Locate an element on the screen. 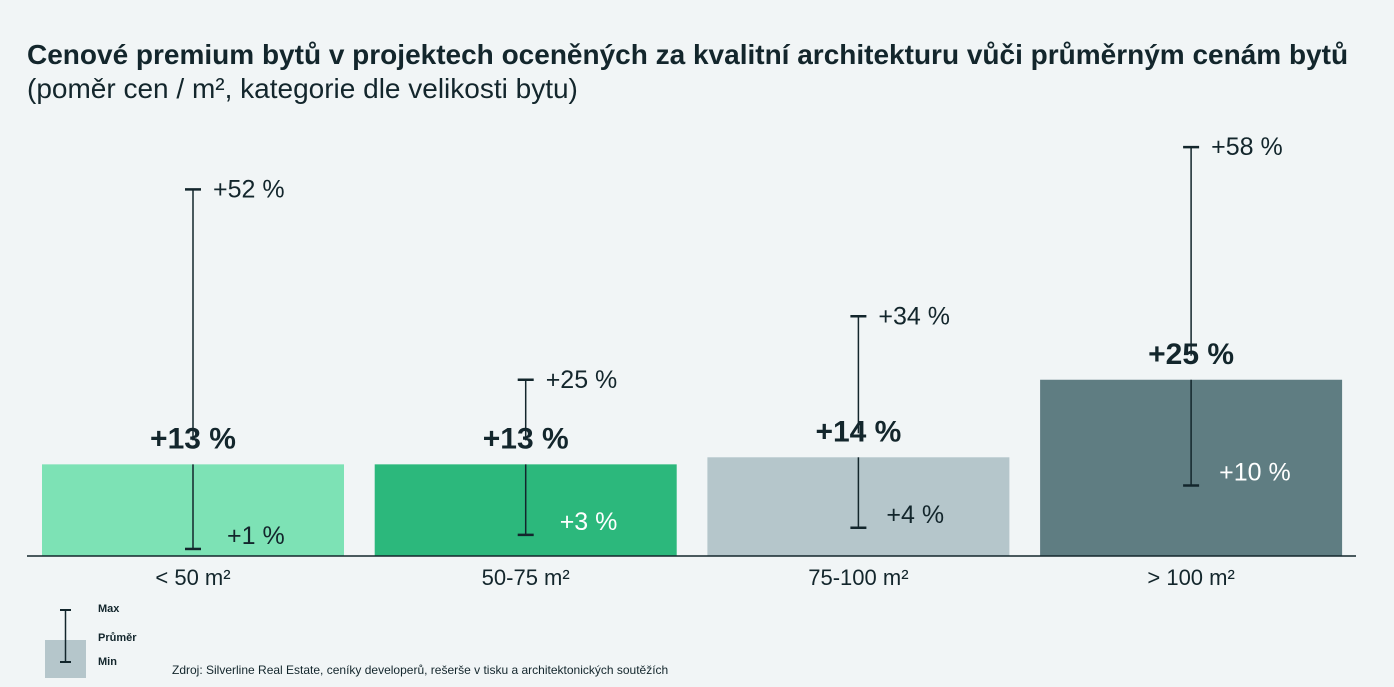 The height and width of the screenshot is (687, 1394). max-label-2: +25 % is located at coordinates (582, 380).